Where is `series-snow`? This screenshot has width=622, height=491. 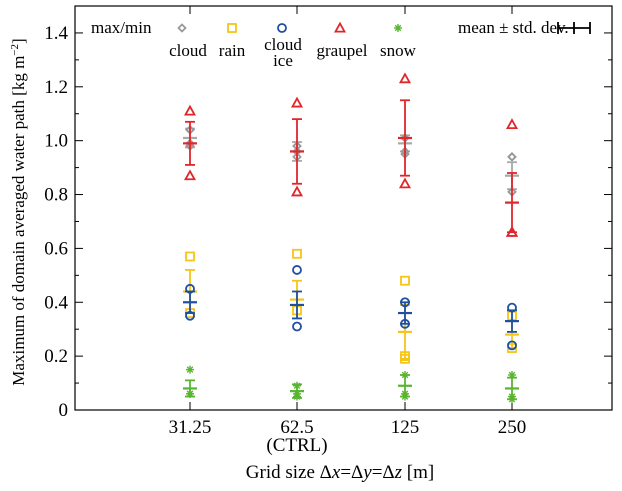
series-snow is located at coordinates (351, 384).